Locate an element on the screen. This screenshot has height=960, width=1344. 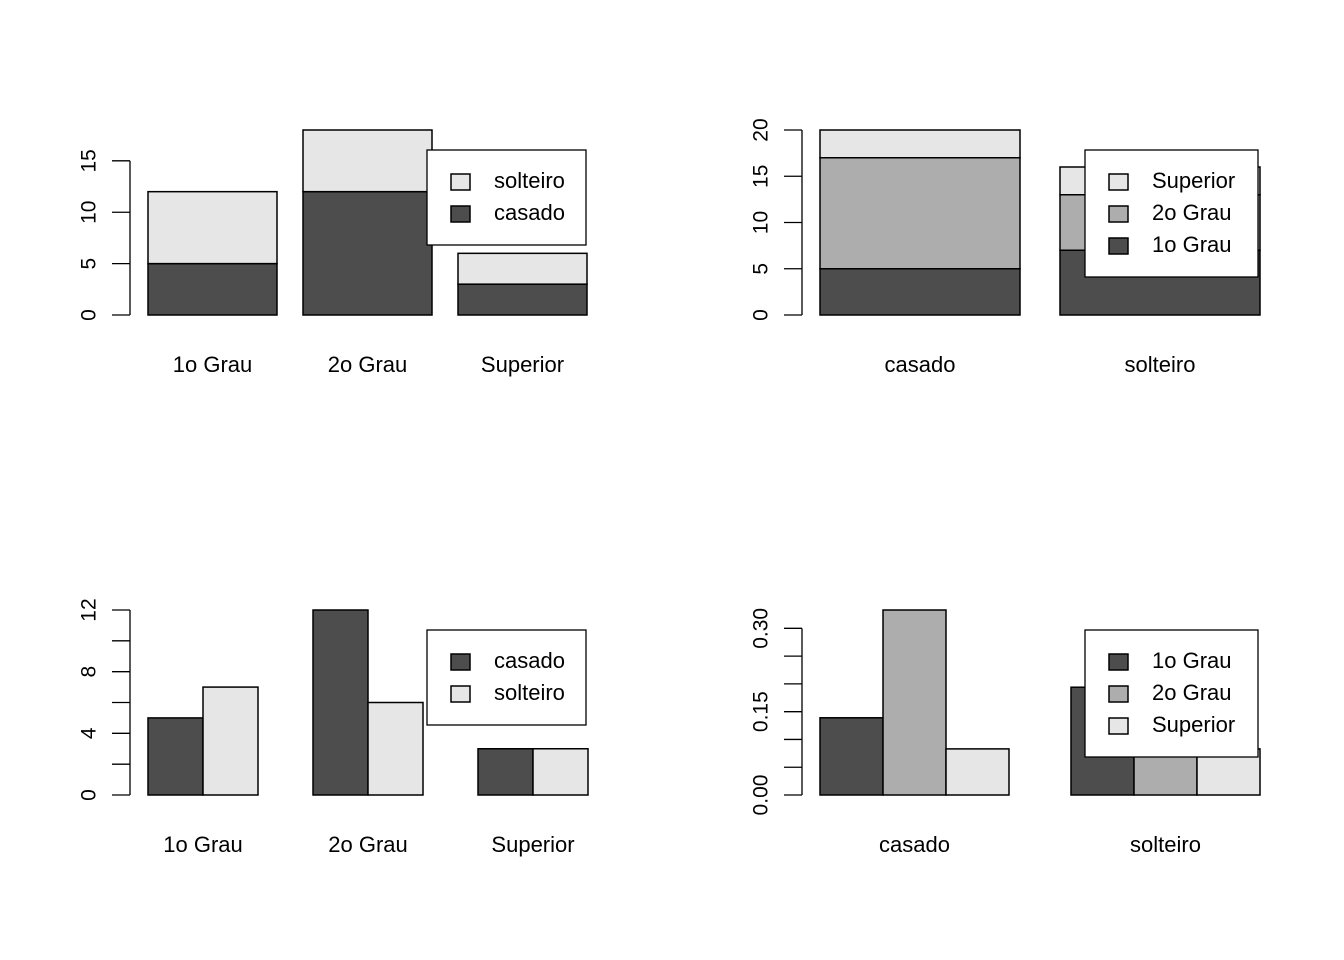
y-tick-label: 4 is located at coordinates (89, 733).